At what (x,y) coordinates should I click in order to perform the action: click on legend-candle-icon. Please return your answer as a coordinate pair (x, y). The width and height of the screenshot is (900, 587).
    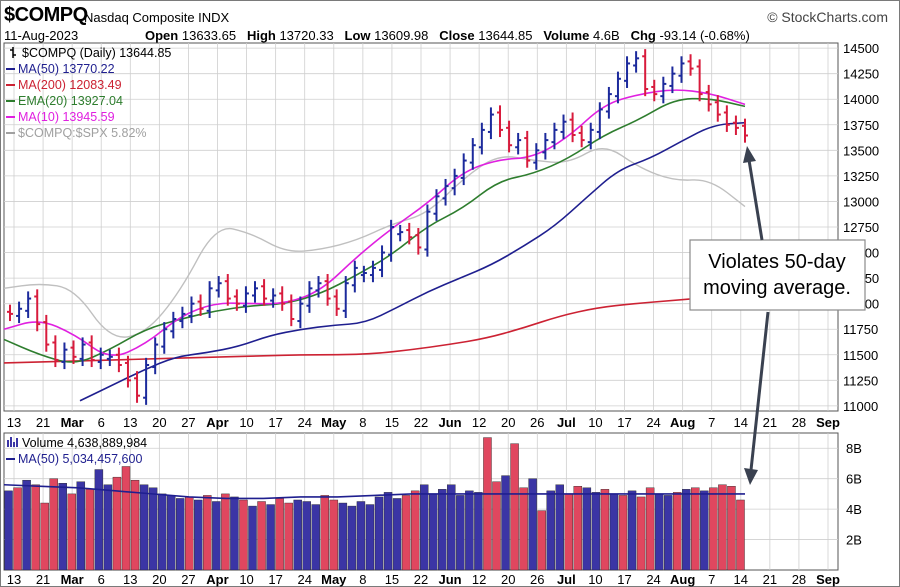
    Looking at the image, I should click on (13, 52).